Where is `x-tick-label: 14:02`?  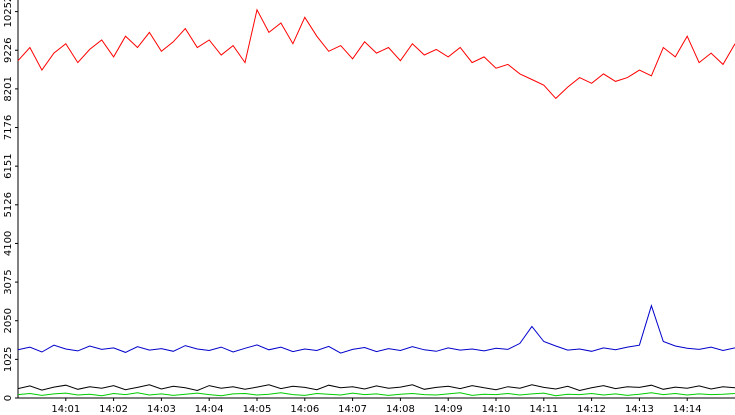 x-tick-label: 14:02 is located at coordinates (113, 409).